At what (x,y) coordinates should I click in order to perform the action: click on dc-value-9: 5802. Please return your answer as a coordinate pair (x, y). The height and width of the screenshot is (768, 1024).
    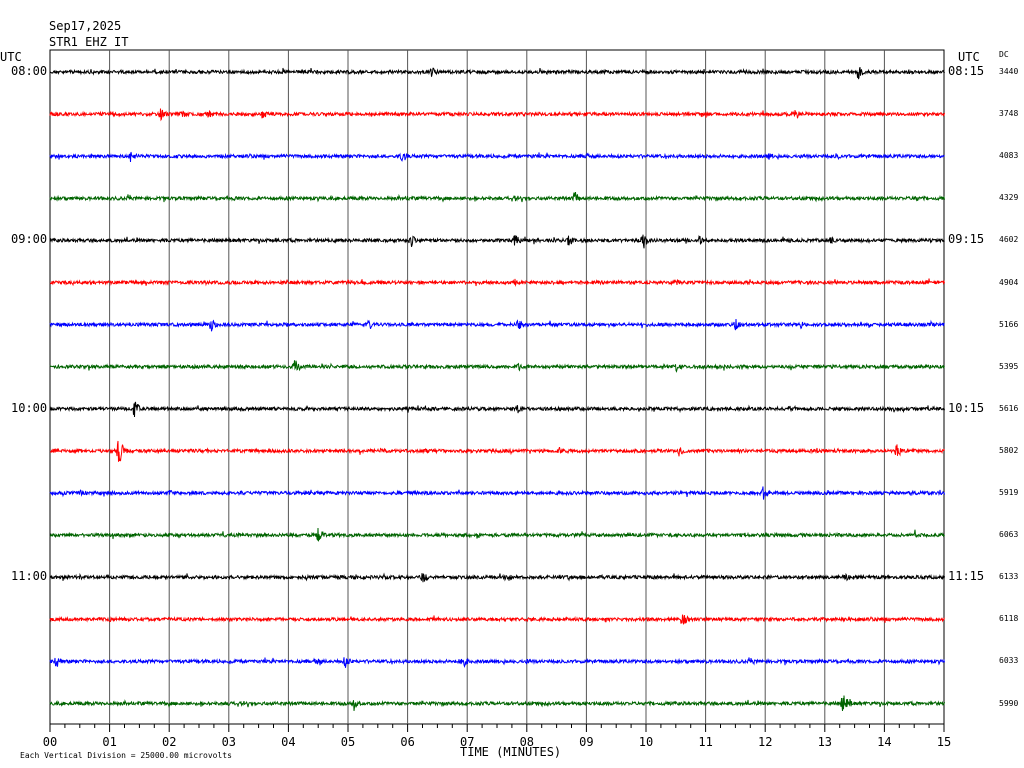
    Looking at the image, I should click on (1009, 450).